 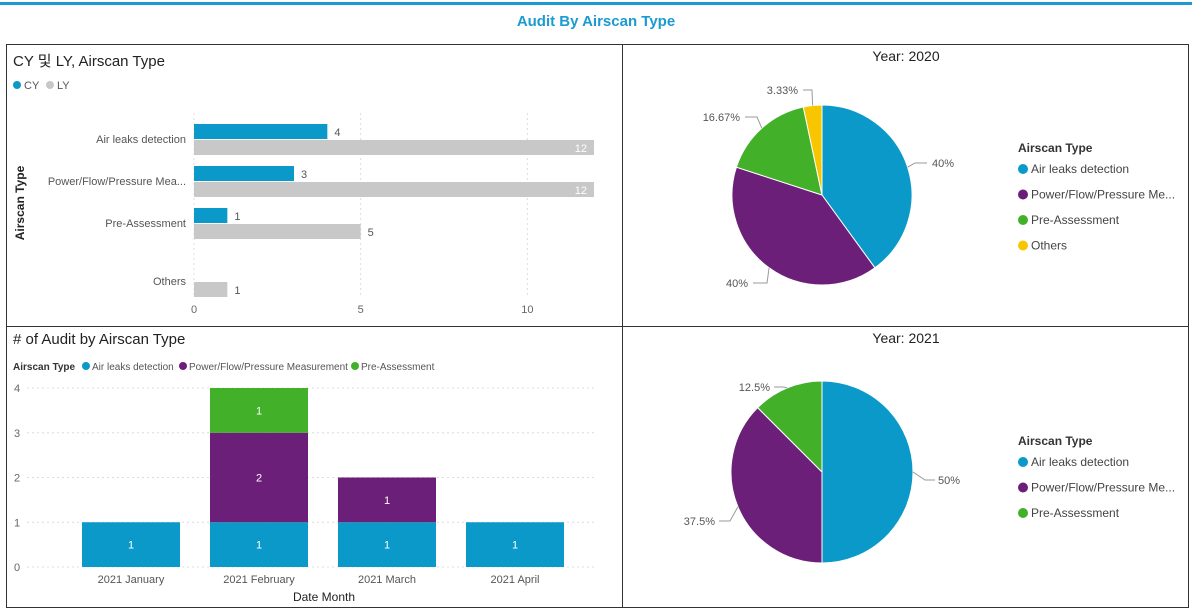 I want to click on category-label: Others, so click(x=170, y=282).